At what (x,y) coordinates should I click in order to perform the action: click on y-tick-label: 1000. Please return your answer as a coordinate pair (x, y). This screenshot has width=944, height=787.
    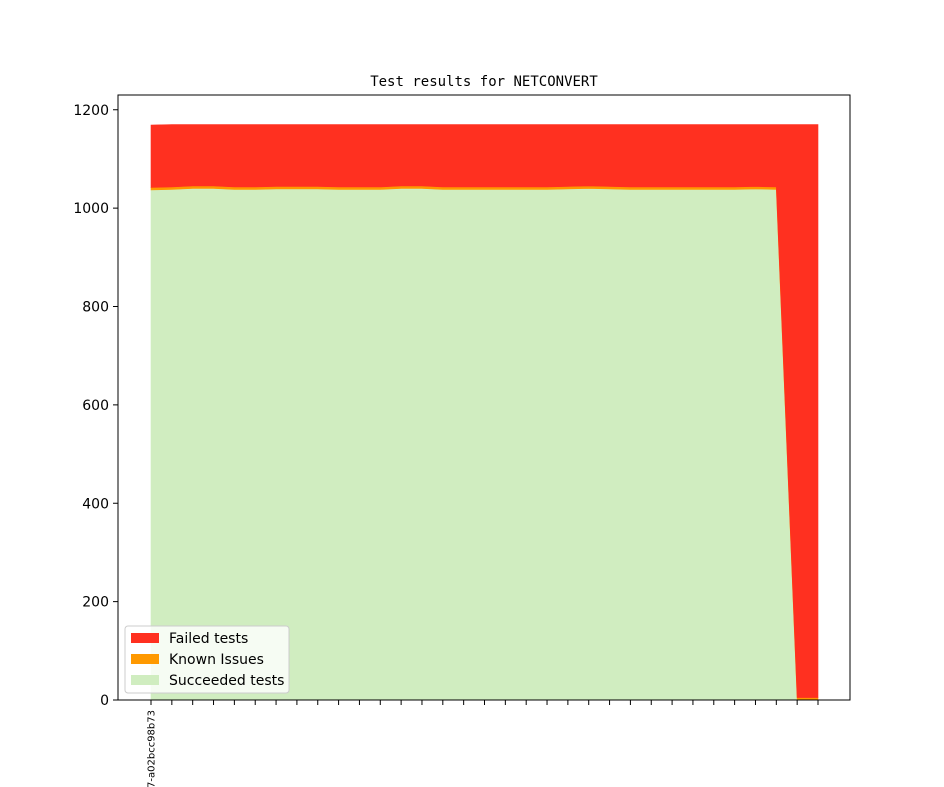
    Looking at the image, I should click on (91, 209).